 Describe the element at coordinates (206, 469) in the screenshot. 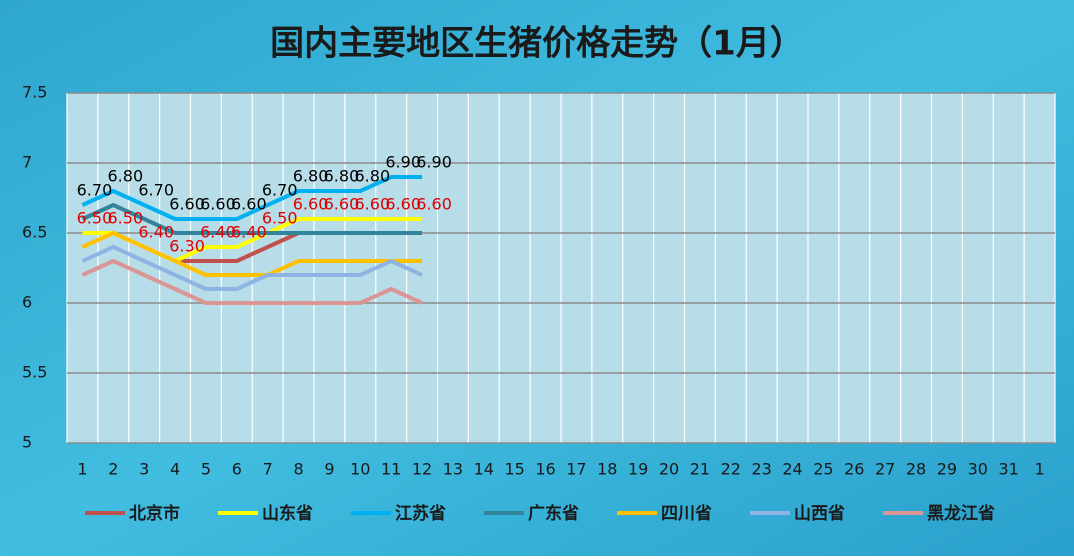

I see `x-tick-label: 5` at that location.